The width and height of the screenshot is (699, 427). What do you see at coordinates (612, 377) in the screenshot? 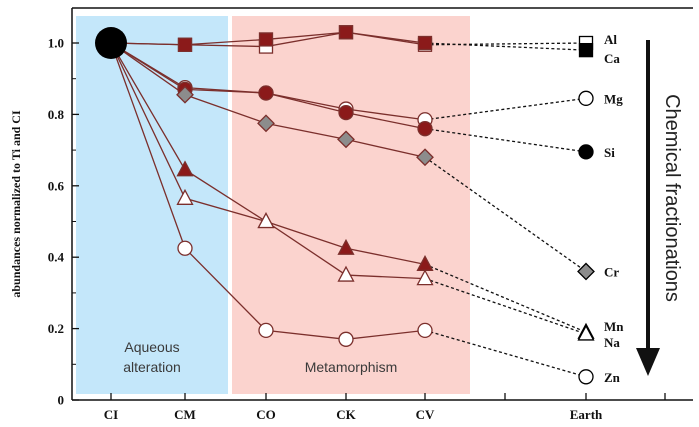
I see `element-label-zn: Zn` at bounding box center [612, 377].